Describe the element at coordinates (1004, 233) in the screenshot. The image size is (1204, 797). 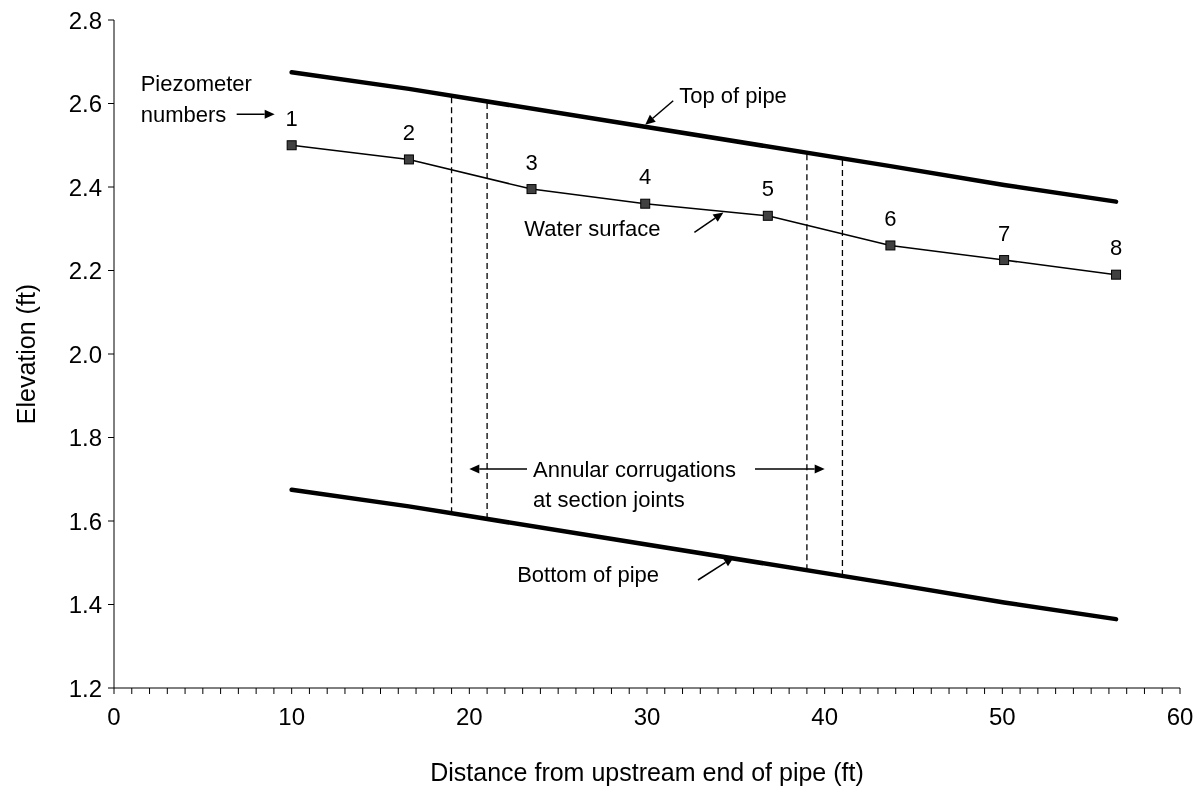
I see `annotation: 7` at that location.